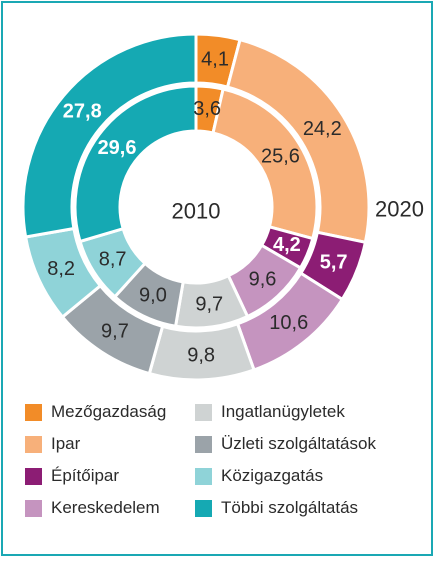 Image resolution: width=438 pixels, height=561 pixels. Describe the element at coordinates (203, 444) in the screenshot. I see `legend-swatch-uzleti-szolgaltatasok` at that location.